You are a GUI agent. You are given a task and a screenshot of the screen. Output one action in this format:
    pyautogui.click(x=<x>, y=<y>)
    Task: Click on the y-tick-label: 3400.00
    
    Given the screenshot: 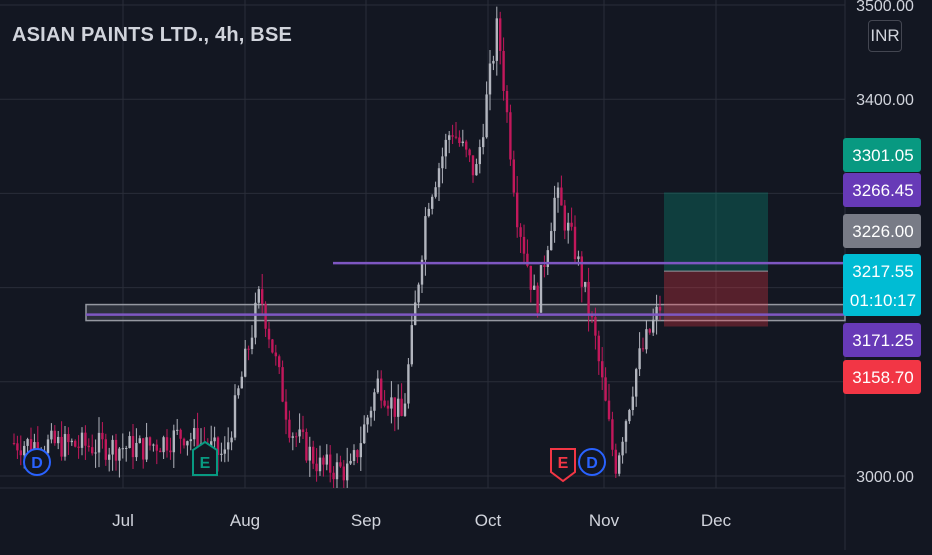 What is the action you would take?
    pyautogui.click(x=885, y=100)
    